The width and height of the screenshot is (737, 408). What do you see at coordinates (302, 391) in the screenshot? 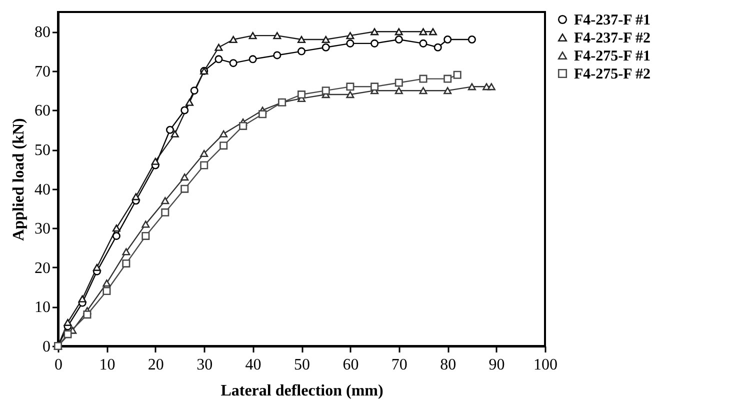
I see `x-axis-title: Lateral deflection (mm)` at bounding box center [302, 391].